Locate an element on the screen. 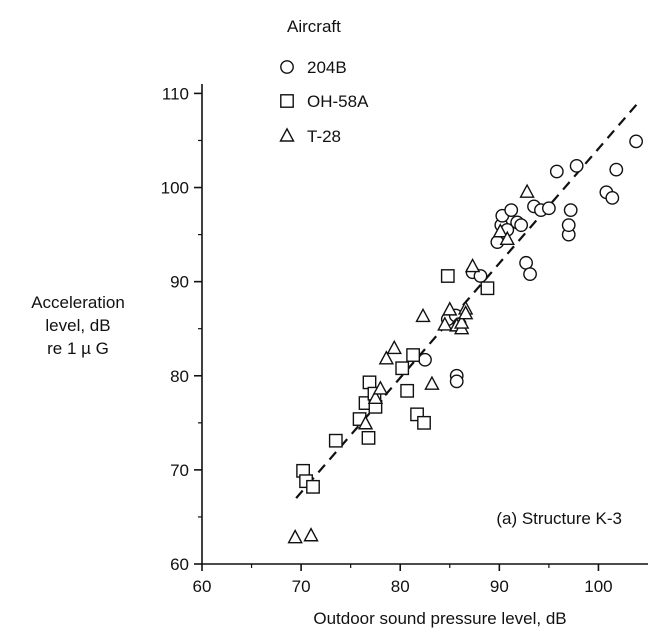 The width and height of the screenshot is (657, 635). y-tick-label: 110 is located at coordinates (175, 93).